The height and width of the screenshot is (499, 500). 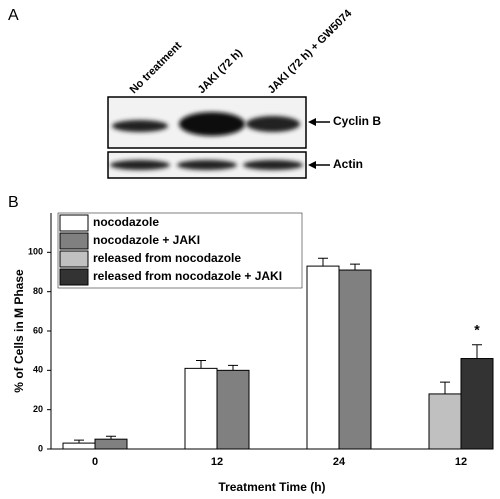 What do you see at coordinates (35, 252) in the screenshot?
I see `y-tick-label: 100` at bounding box center [35, 252].